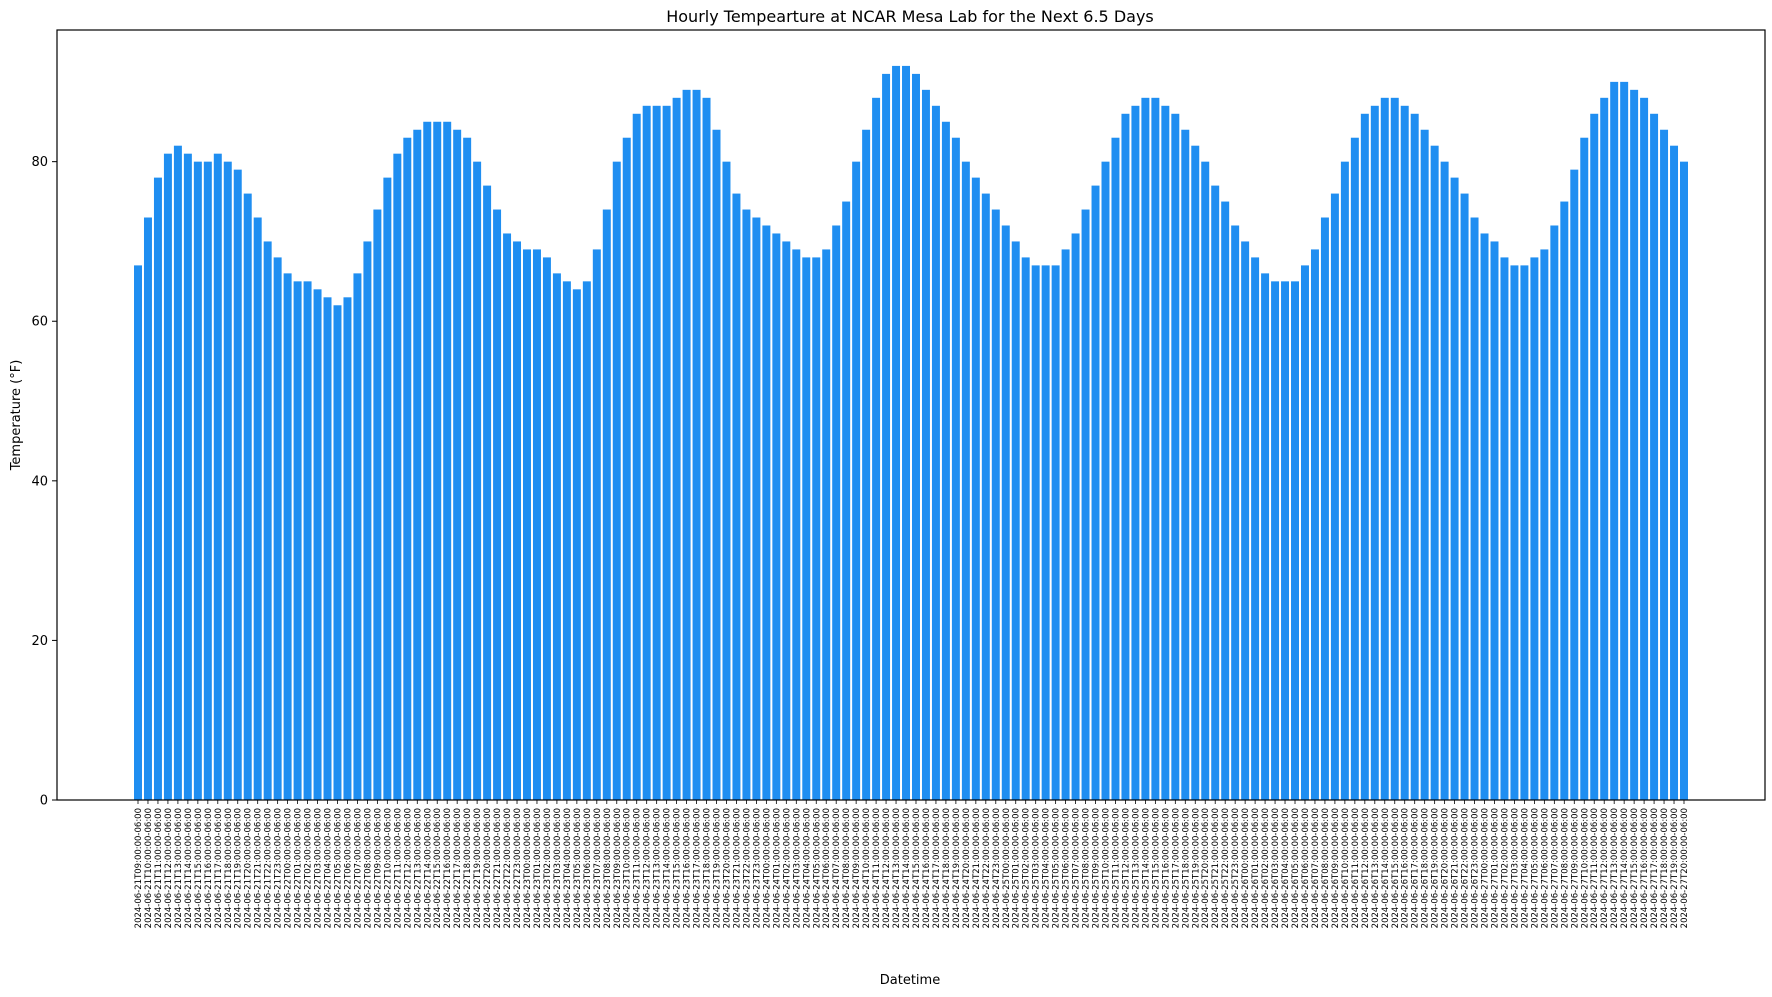 The width and height of the screenshot is (1772, 997). Describe the element at coordinates (398, 868) in the screenshot. I see `x-tick-label: 2024-06-22T11:00:00-06:00` at that location.